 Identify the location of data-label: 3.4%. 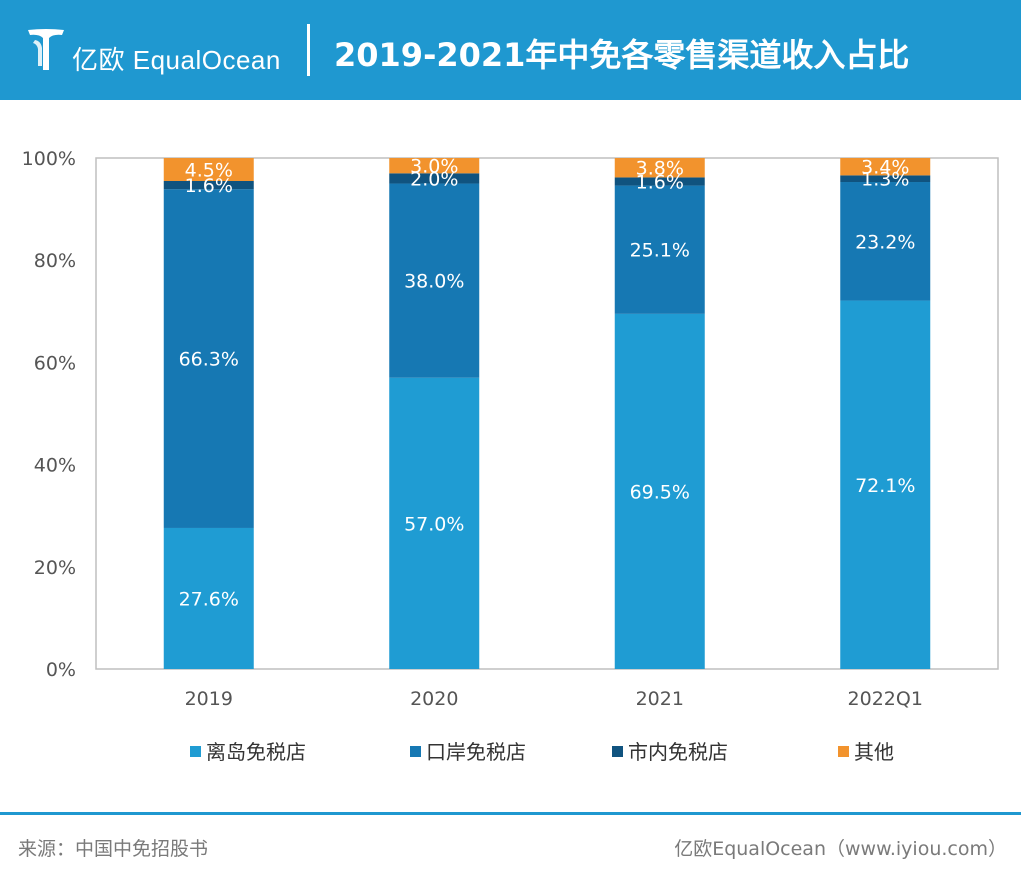
(885, 168).